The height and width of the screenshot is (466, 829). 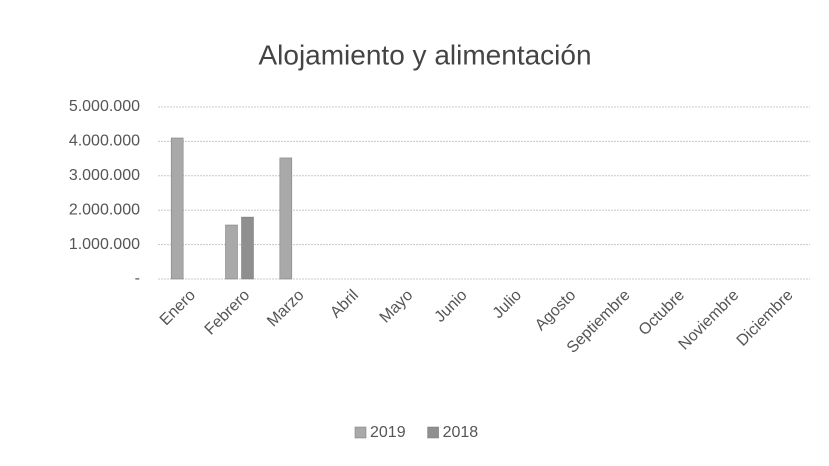 I want to click on legend-label: 2018, so click(x=461, y=432).